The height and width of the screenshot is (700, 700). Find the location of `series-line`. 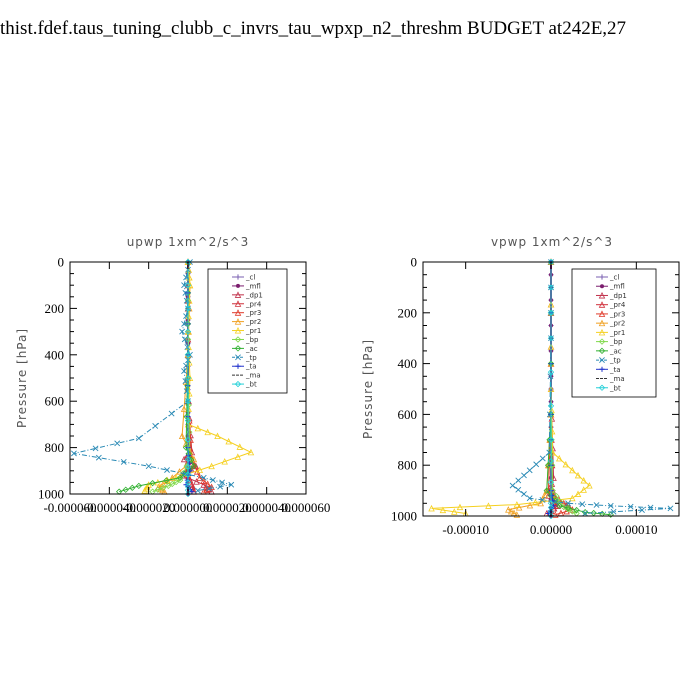

series-line is located at coordinates (591, 388).